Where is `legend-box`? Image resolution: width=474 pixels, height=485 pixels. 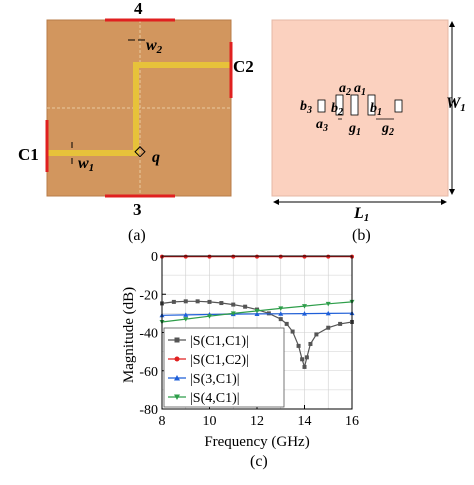 legend-box is located at coordinates (224, 367).